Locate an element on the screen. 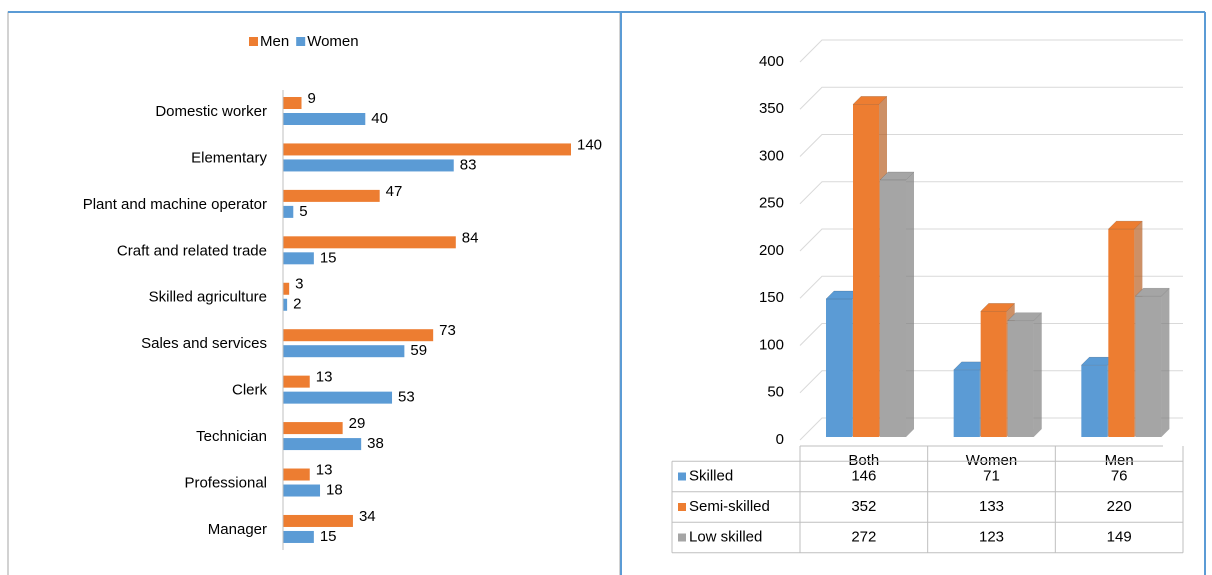  y-tick-label: 400 is located at coordinates (771, 61).